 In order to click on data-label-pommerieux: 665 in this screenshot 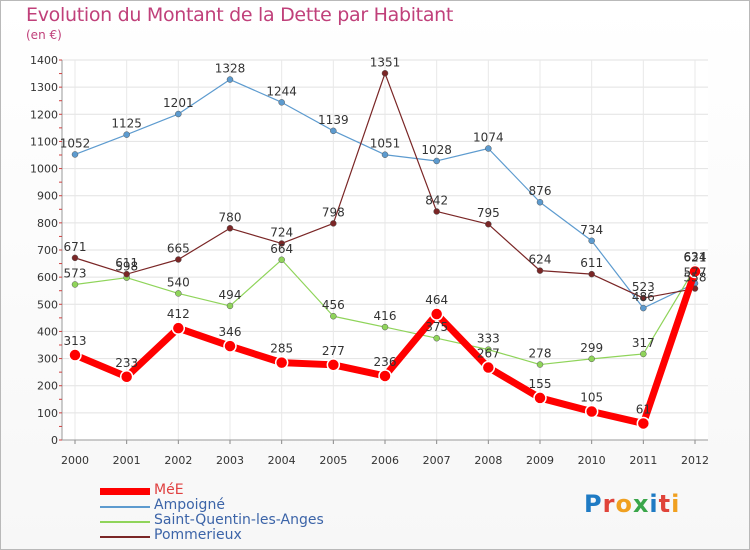, I will do `click(178, 249)`.